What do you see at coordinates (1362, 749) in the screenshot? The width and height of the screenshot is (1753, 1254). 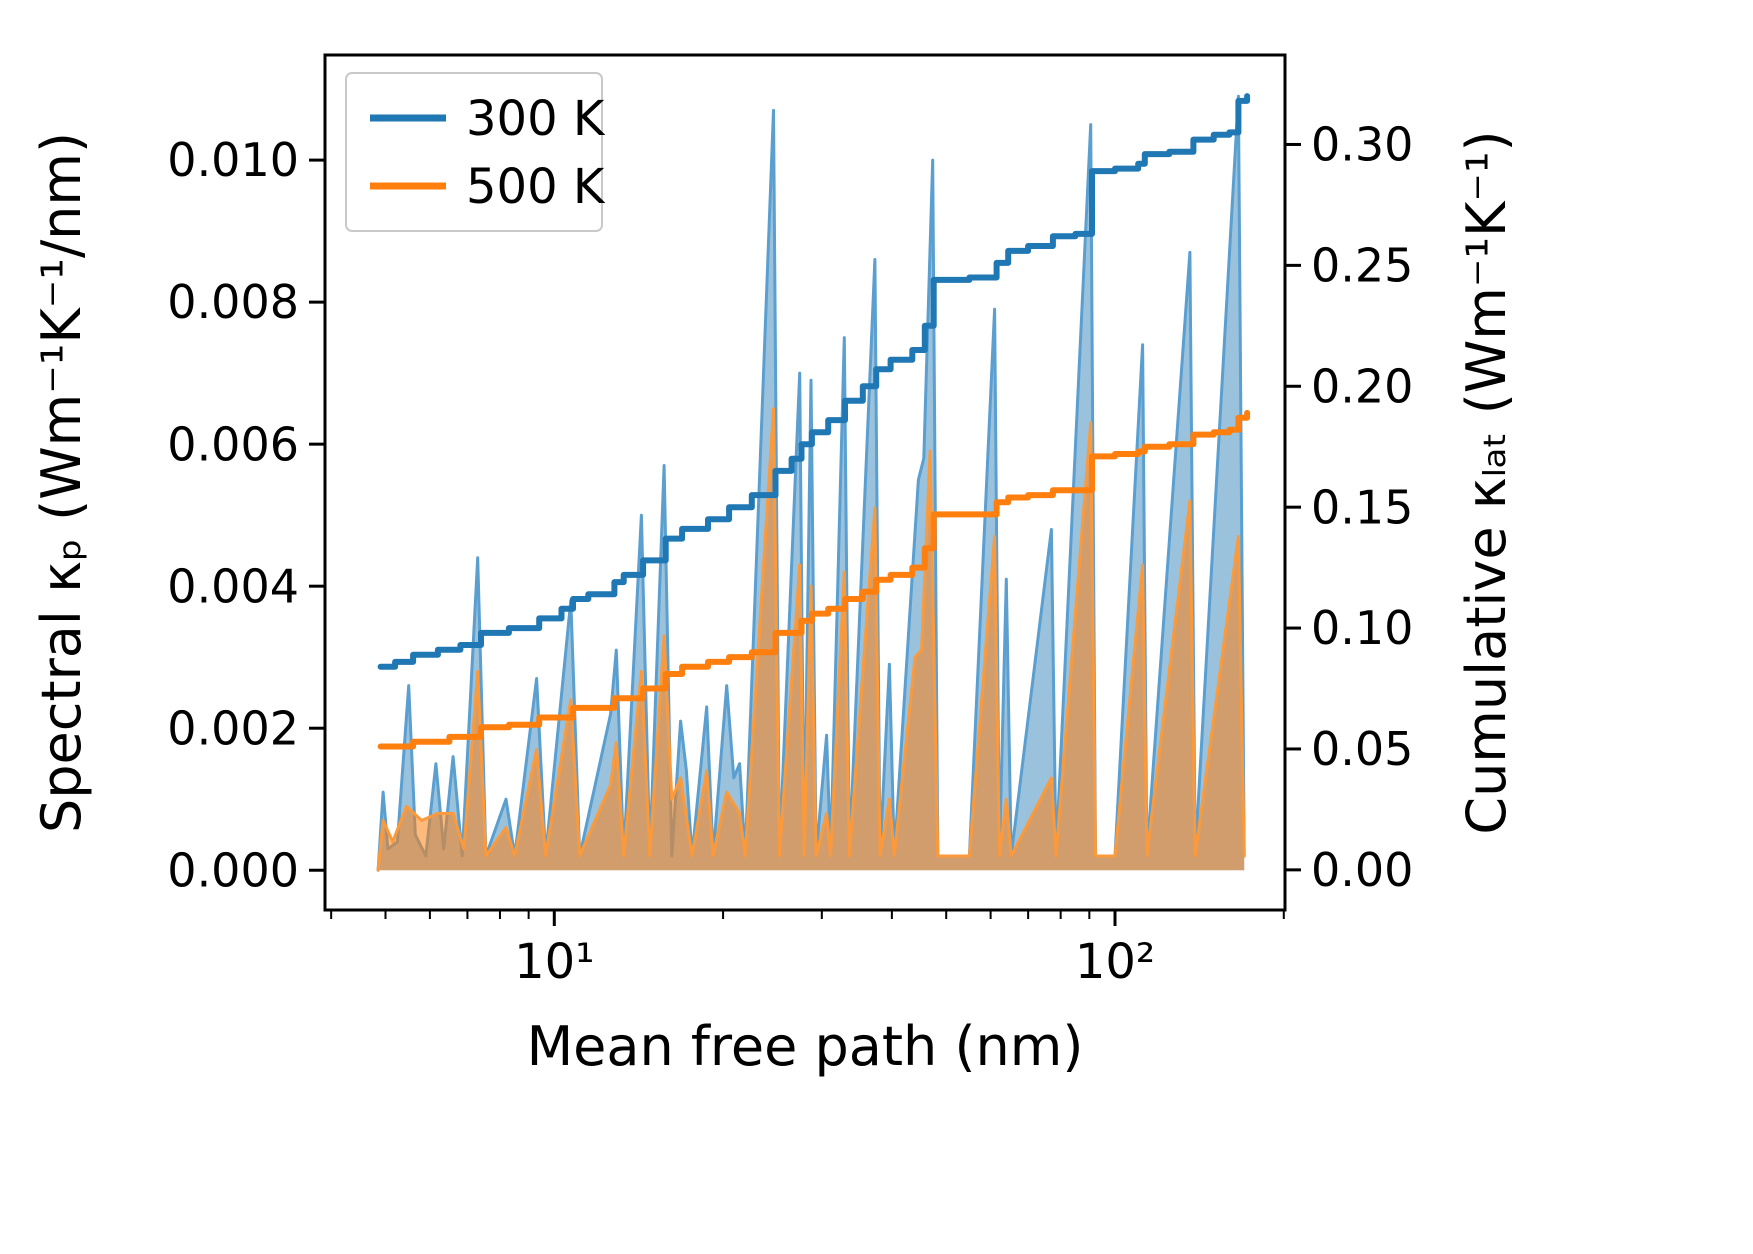 I see `y-right-tick-label: 0.05` at bounding box center [1362, 749].